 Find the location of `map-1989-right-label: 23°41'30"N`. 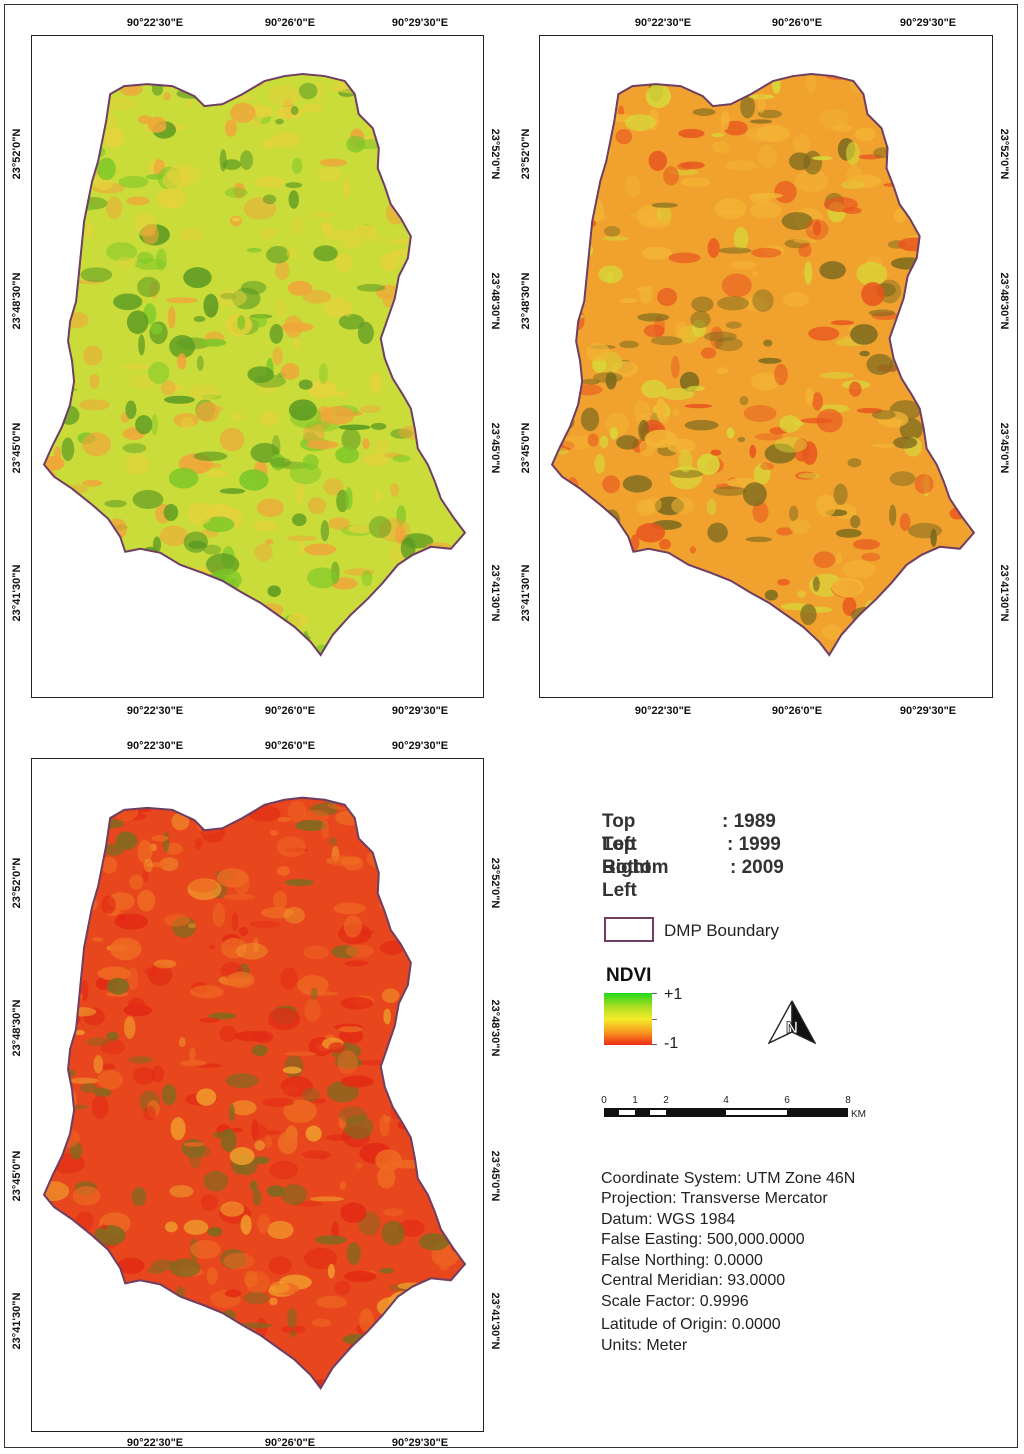

map-1989-right-label: 23°41'30"N is located at coordinates (495, 593).